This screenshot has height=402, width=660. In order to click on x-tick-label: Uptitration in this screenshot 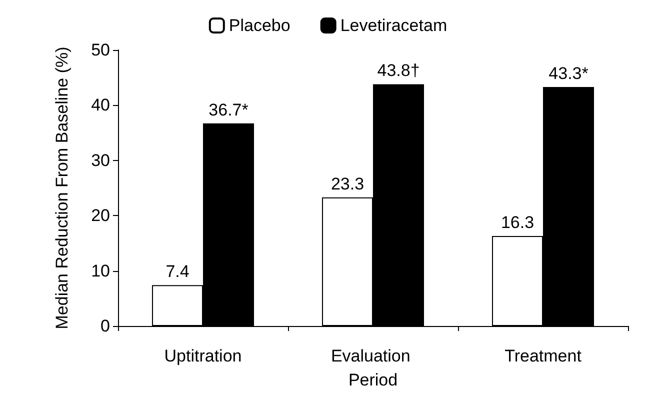, I will do `click(203, 356)`.